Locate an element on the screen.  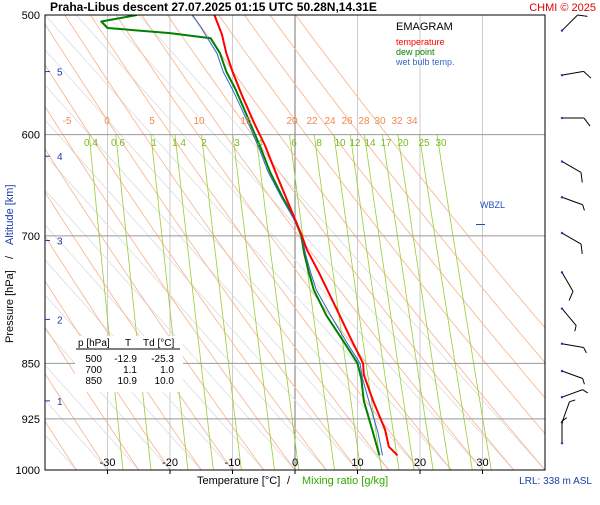
legend-temperature: temperature is located at coordinates (420, 42).